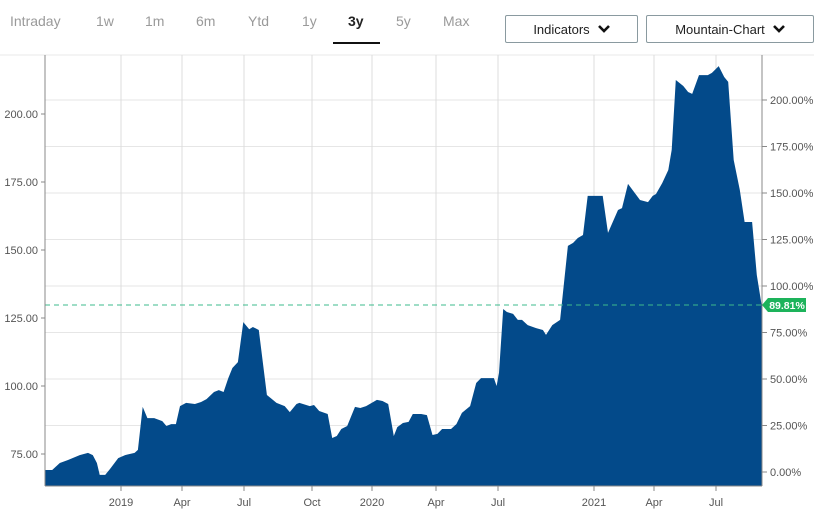  Describe the element at coordinates (792, 287) in the screenshot. I see `right-tick-label: 100.00%` at that location.